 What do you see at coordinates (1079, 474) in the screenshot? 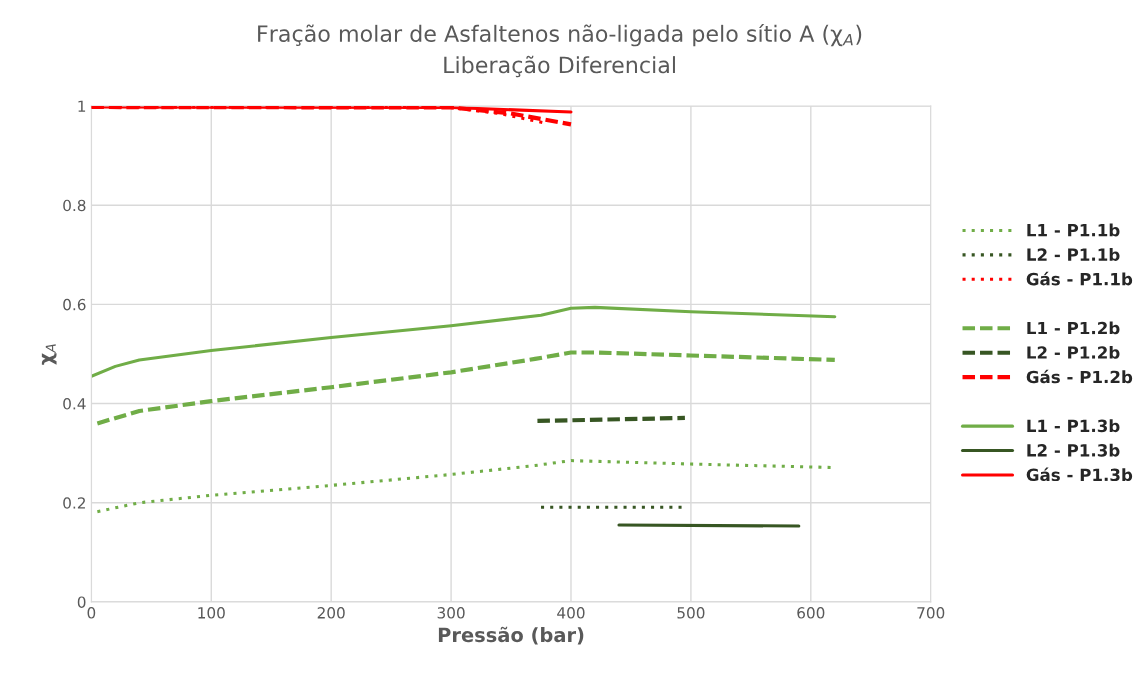
I see `legend-label: Gás - P1.3b` at bounding box center [1079, 474].